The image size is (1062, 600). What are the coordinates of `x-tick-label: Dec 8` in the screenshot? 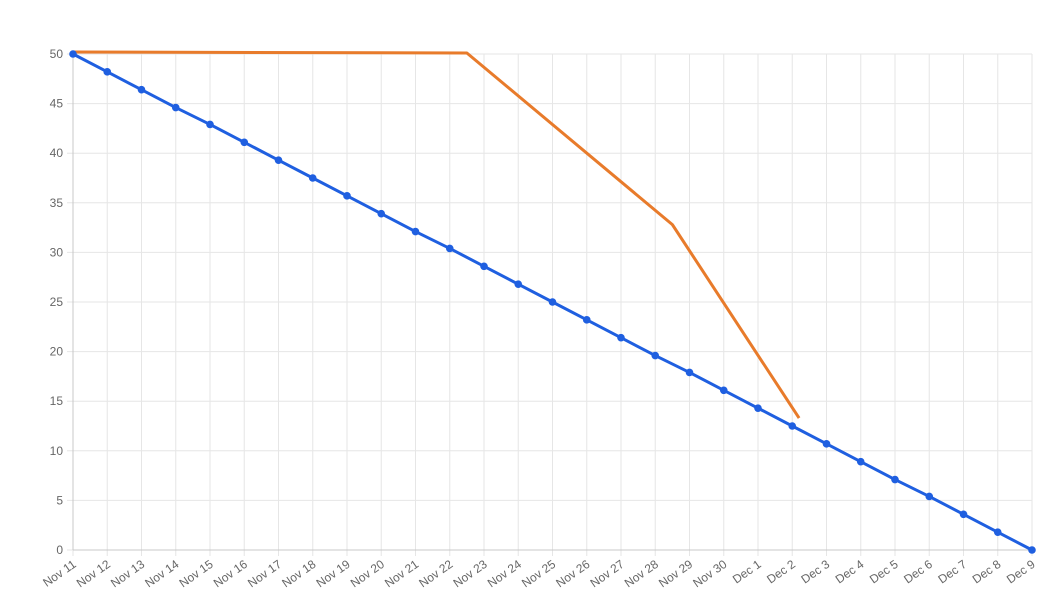 It's located at (987, 572).